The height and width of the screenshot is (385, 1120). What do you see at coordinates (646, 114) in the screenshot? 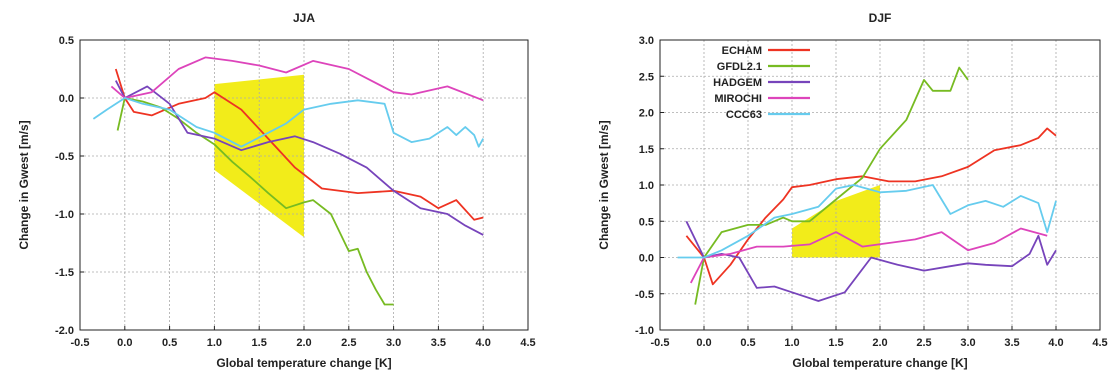
I see `chart2-ytick-label: 2.0` at bounding box center [646, 114].